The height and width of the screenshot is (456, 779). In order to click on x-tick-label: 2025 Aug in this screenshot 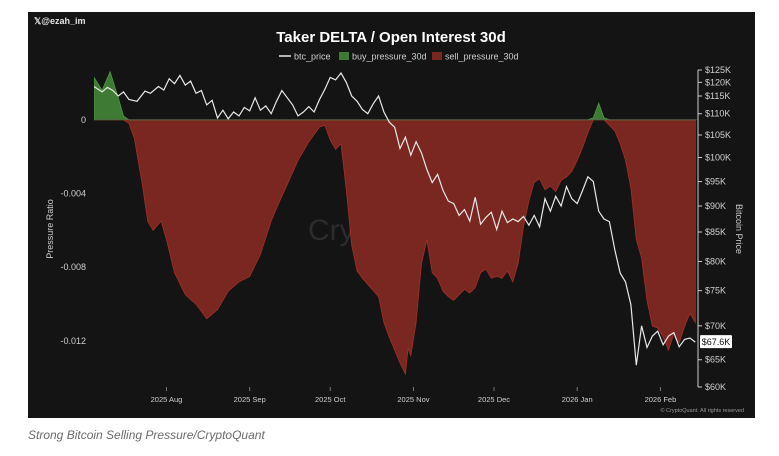, I will do `click(167, 399)`.